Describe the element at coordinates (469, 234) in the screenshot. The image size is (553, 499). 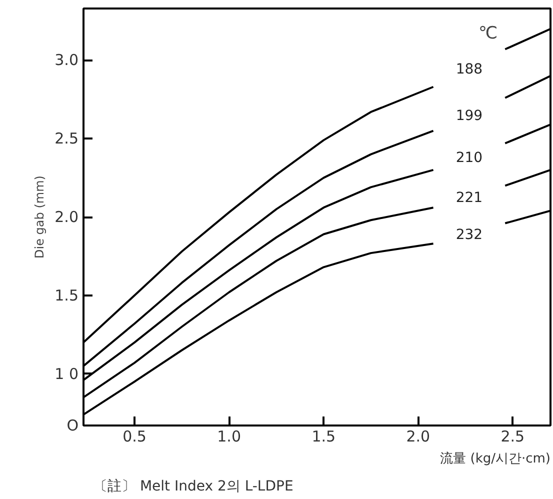
I see `series-label: 232` at that location.